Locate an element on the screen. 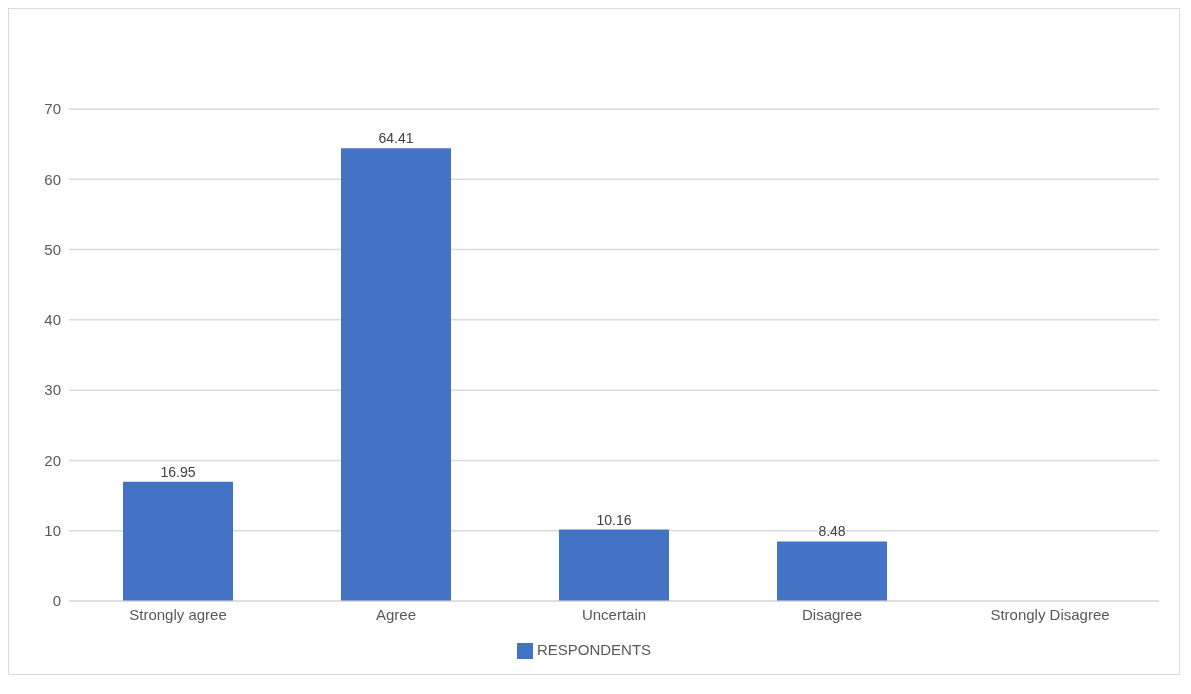 This screenshot has width=1191, height=694. data-label: 10.16 is located at coordinates (614, 519).